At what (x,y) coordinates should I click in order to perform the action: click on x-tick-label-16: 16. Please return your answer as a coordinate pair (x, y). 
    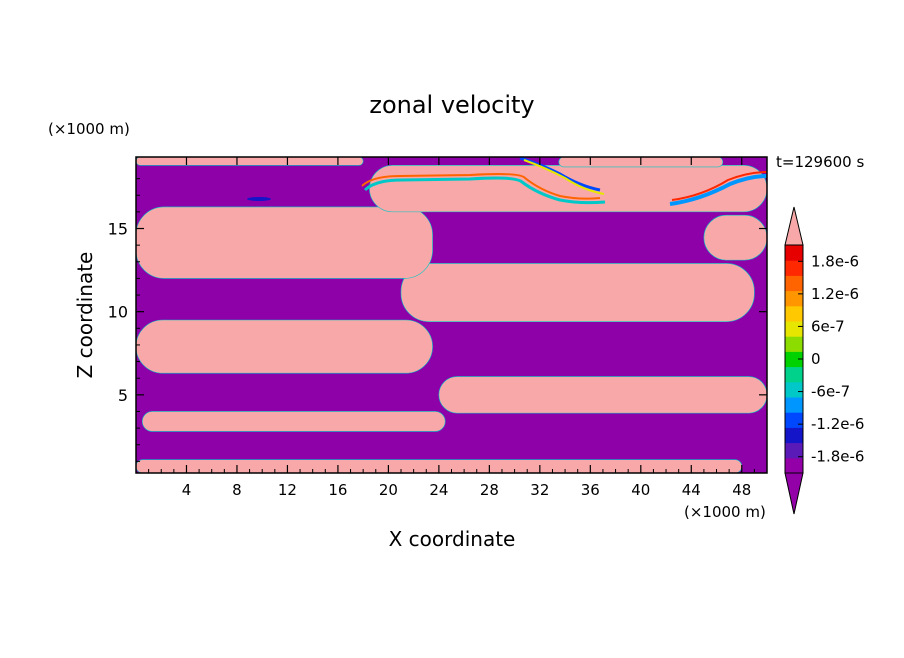
    Looking at the image, I should click on (337, 490).